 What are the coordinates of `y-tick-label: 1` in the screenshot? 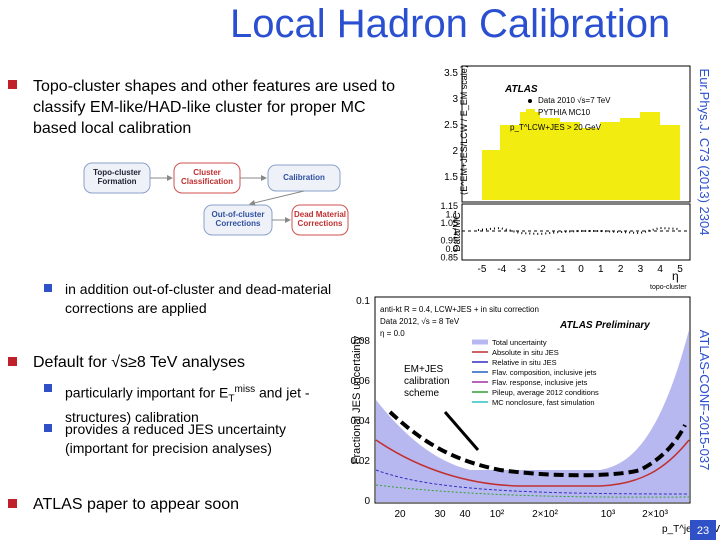 It's located at (455, 232).